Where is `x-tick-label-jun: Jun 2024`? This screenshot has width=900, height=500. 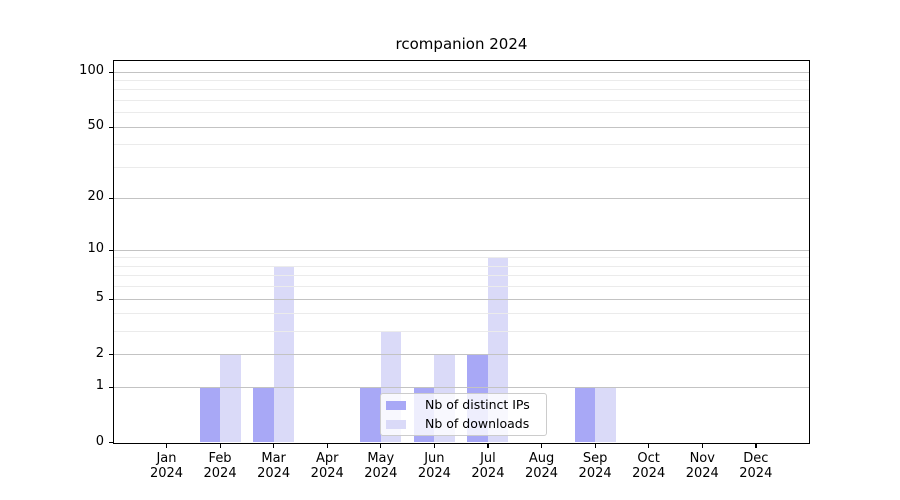 x-tick-label-jun: Jun 2024 is located at coordinates (434, 466).